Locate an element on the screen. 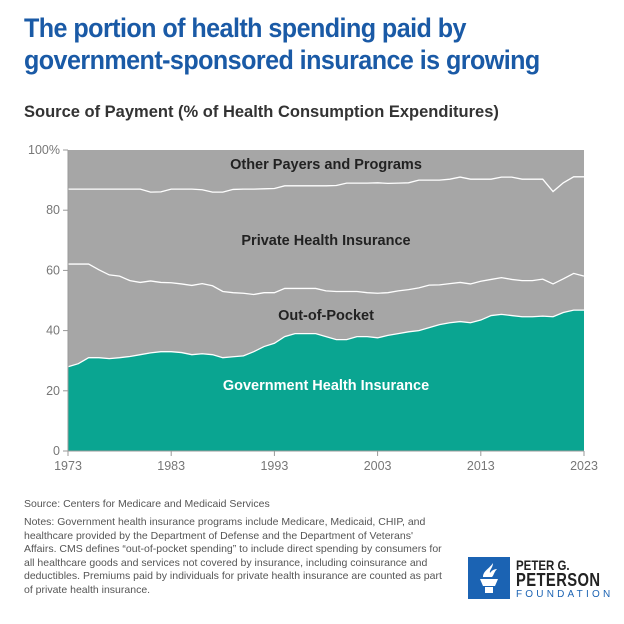  y-tick-label: 0 is located at coordinates (56, 451).